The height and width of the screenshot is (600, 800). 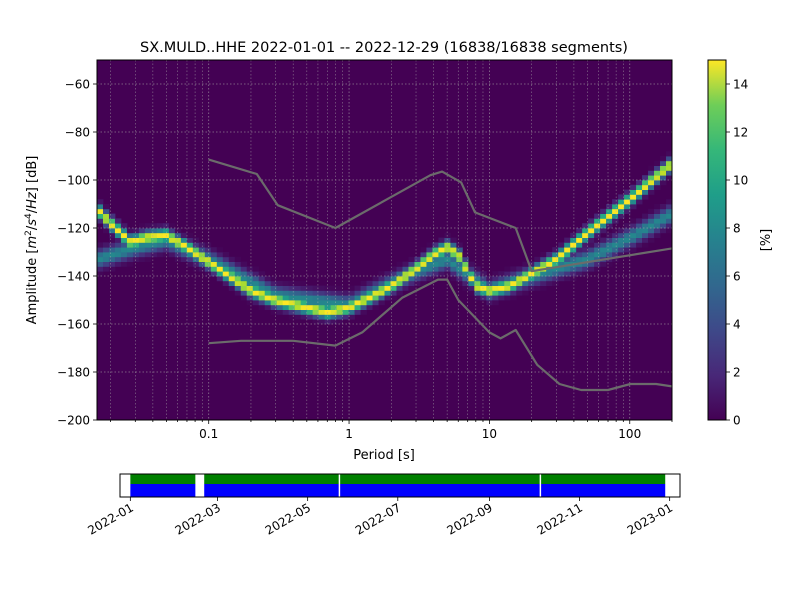 What do you see at coordinates (398, 485) in the screenshot?
I see `coverage-bands` at bounding box center [398, 485].